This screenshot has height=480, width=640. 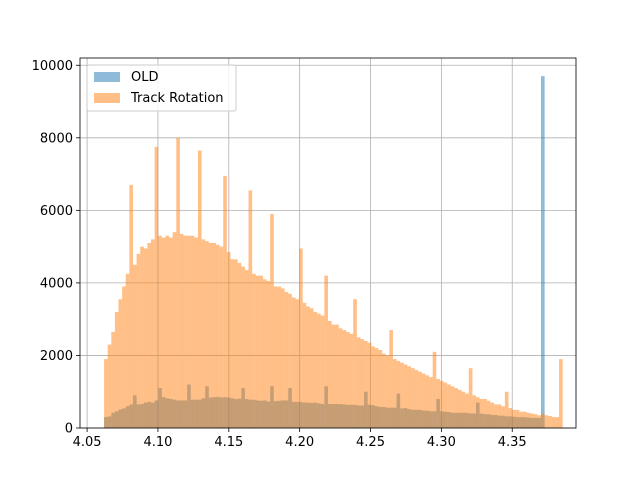 I want to click on x-tick-label: 4.15, so click(x=228, y=442).